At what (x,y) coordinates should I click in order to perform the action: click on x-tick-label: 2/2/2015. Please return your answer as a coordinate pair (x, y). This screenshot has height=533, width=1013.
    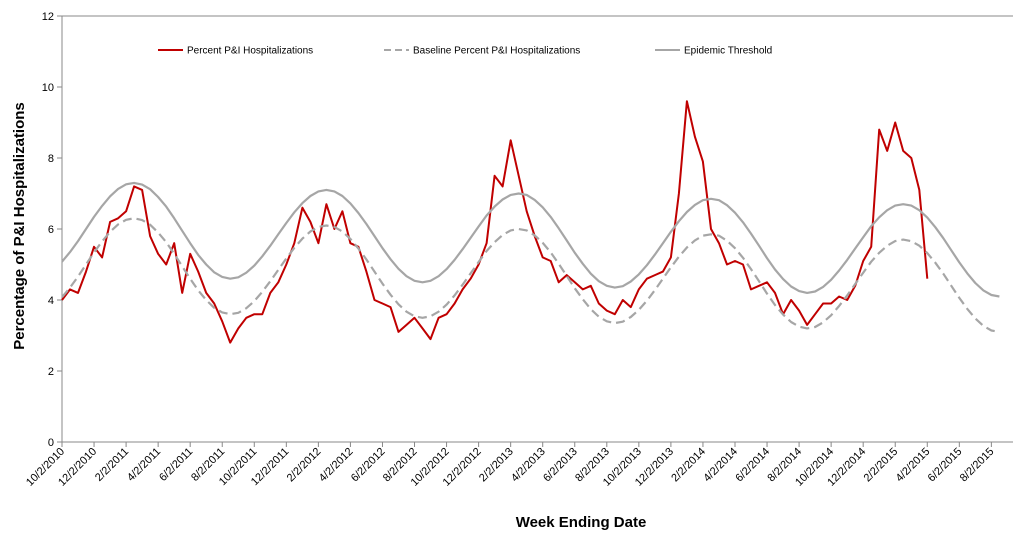
    Looking at the image, I should click on (881, 465).